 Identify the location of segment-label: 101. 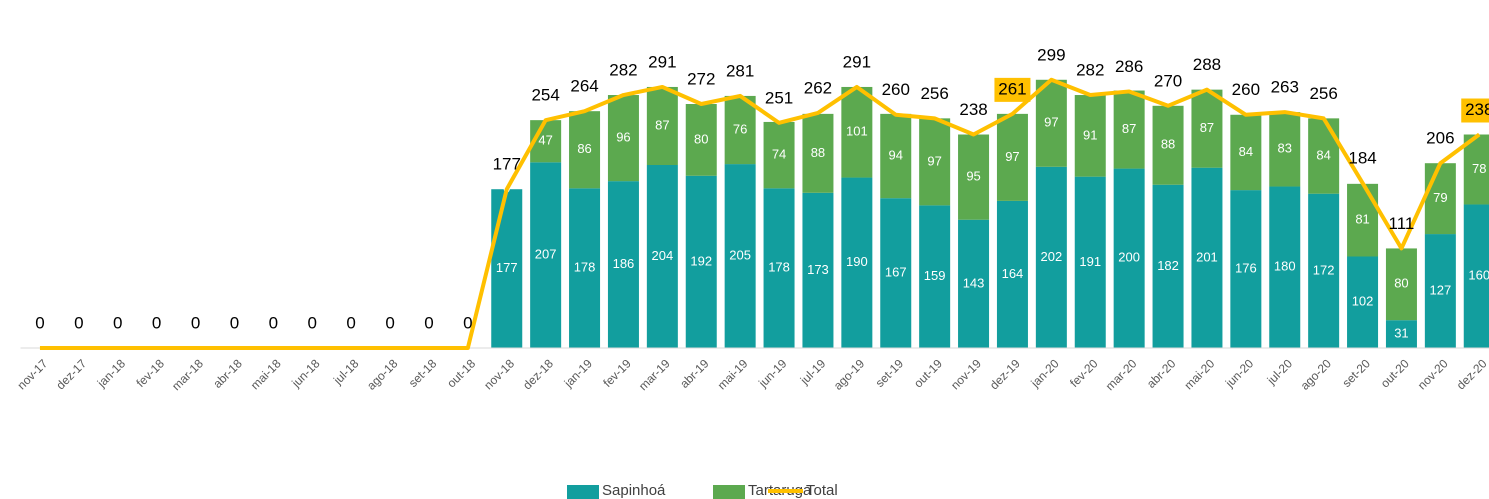
(857, 131).